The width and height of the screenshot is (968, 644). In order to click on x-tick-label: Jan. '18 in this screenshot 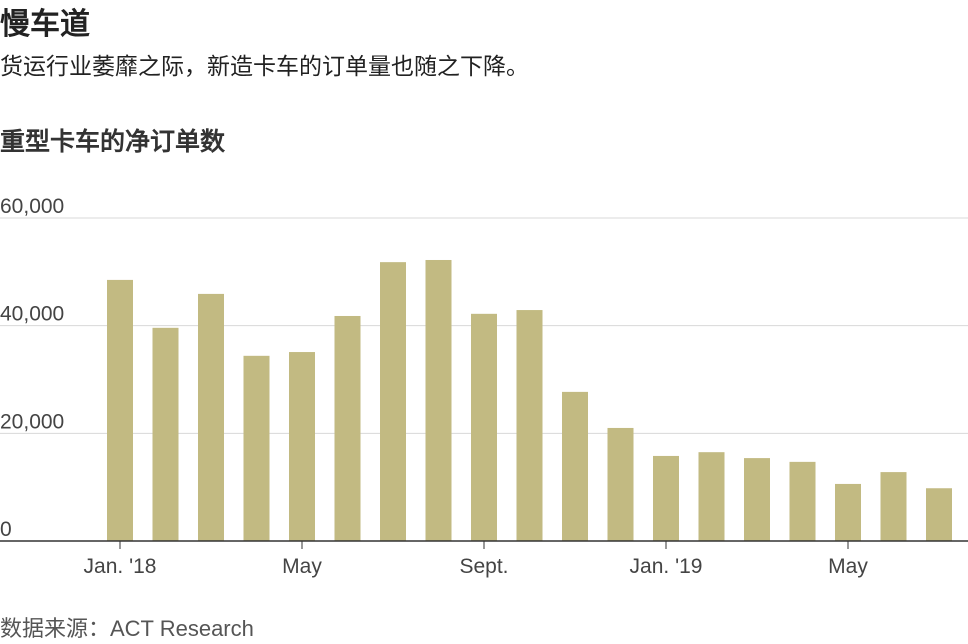, I will do `click(120, 566)`.